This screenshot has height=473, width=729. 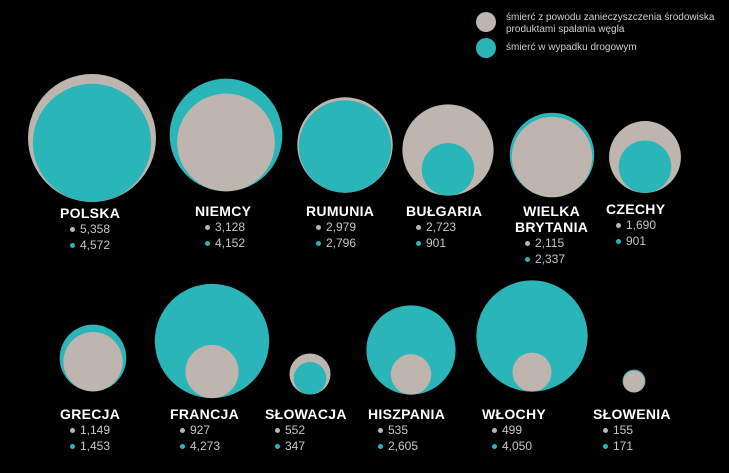 I want to click on legend-swatch-road, so click(x=486, y=48).